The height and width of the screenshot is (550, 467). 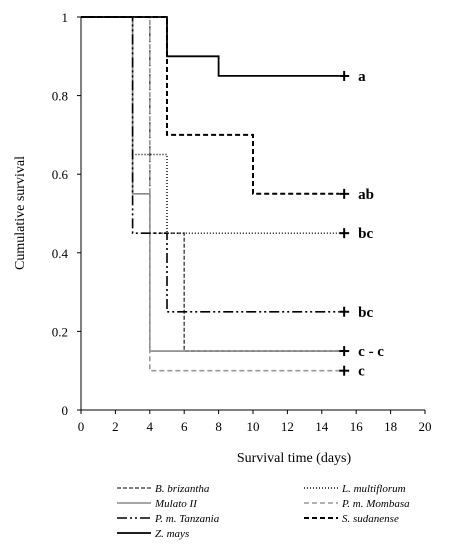 I want to click on y-tick-label: 0.8, so click(x=60, y=96).